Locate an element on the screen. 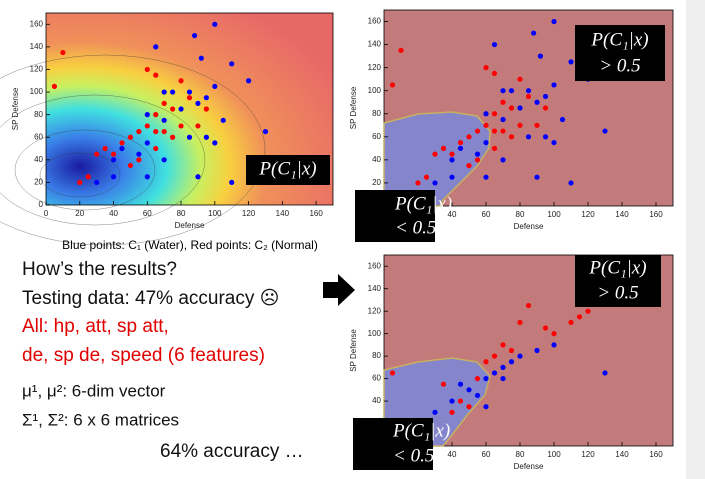 The width and height of the screenshot is (705, 479). x-tick-label: 40 is located at coordinates (452, 214).